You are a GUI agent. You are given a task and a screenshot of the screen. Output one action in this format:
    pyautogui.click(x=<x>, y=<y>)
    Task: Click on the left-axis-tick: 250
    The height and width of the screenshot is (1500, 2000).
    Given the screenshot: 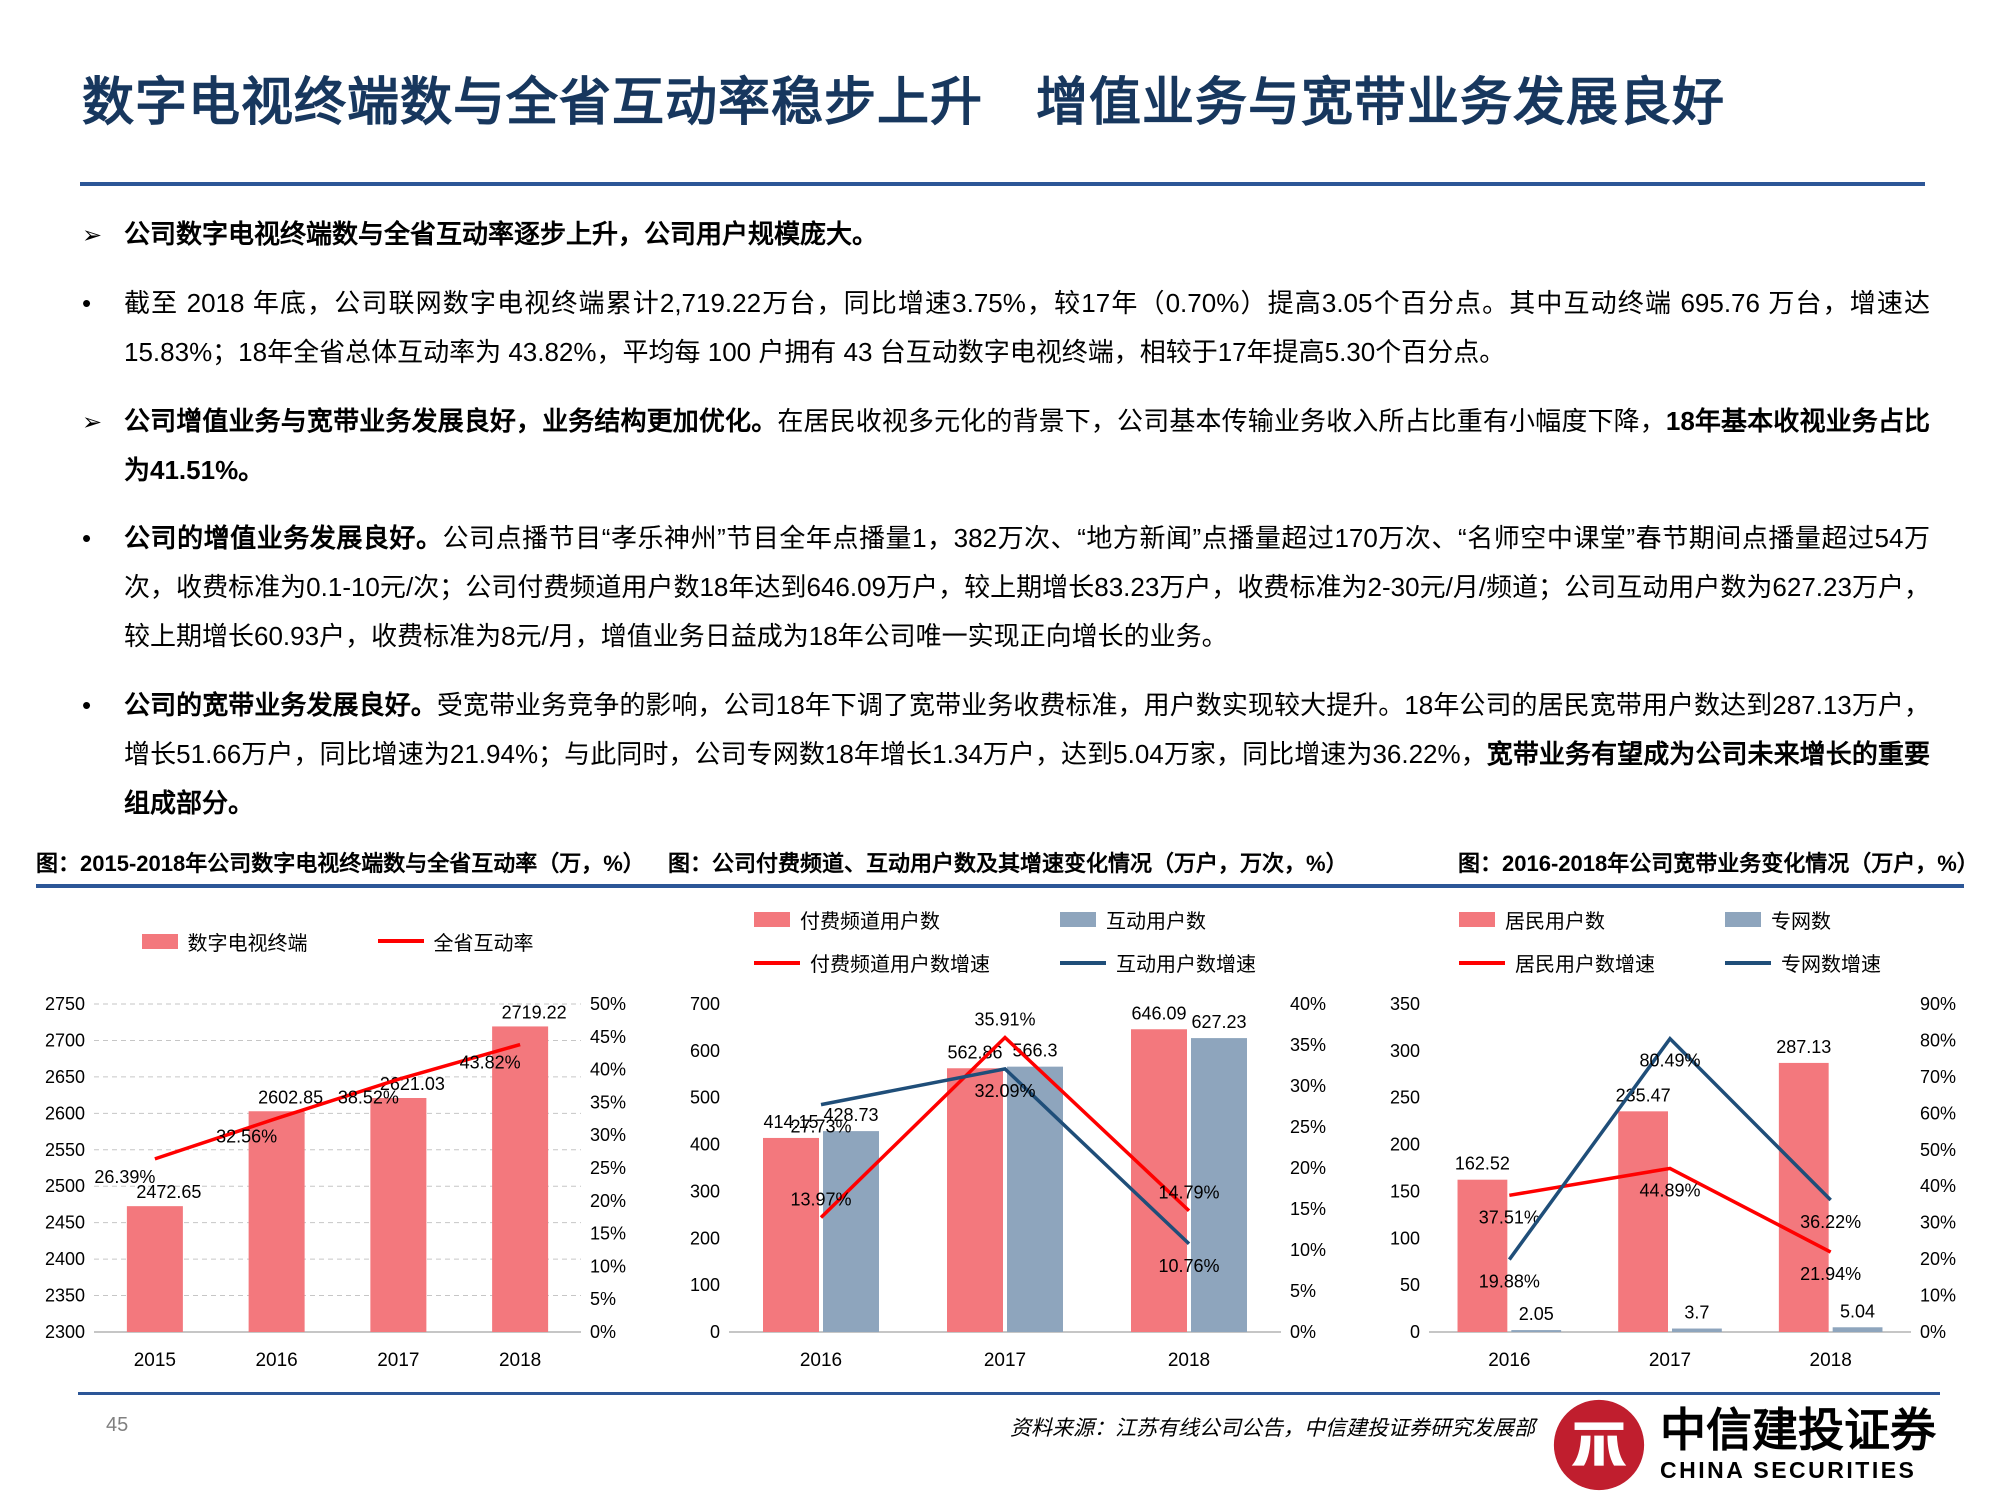 What is the action you would take?
    pyautogui.click(x=1405, y=1098)
    